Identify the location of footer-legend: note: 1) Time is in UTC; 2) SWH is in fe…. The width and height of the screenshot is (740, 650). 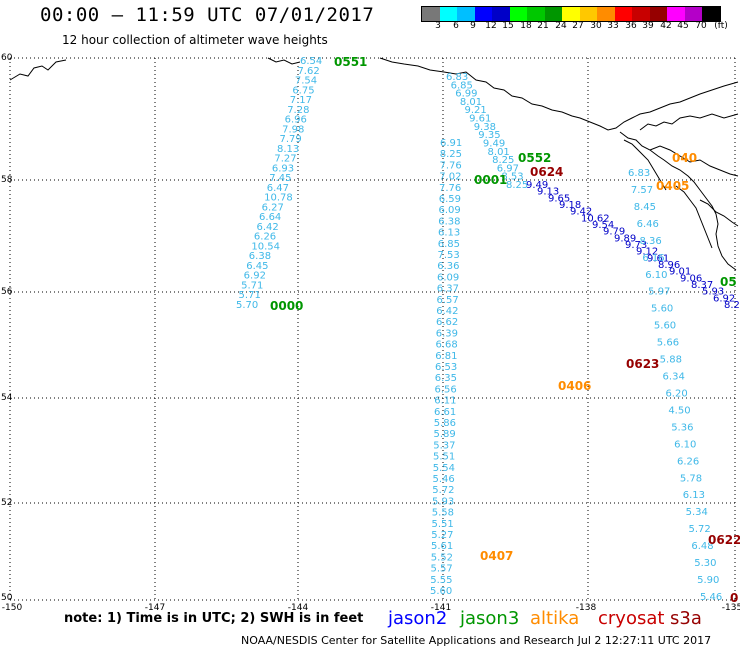
(370, 619).